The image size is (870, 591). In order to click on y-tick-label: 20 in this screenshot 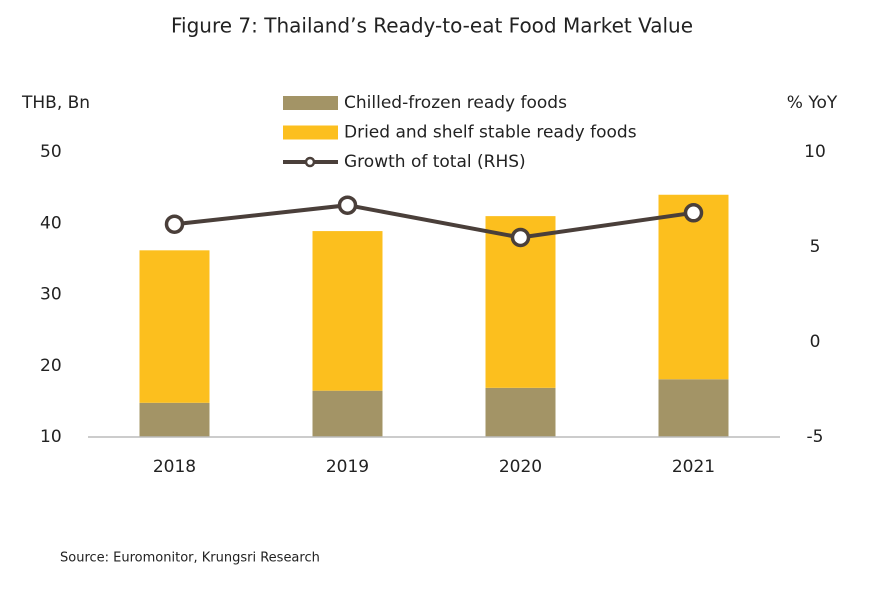, I will do `click(51, 366)`.